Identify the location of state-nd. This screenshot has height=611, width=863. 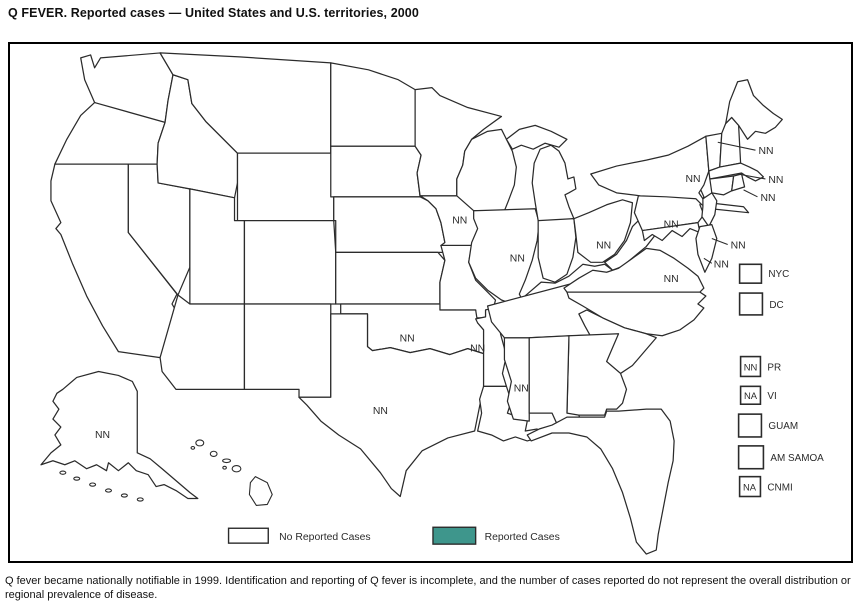
(373, 104).